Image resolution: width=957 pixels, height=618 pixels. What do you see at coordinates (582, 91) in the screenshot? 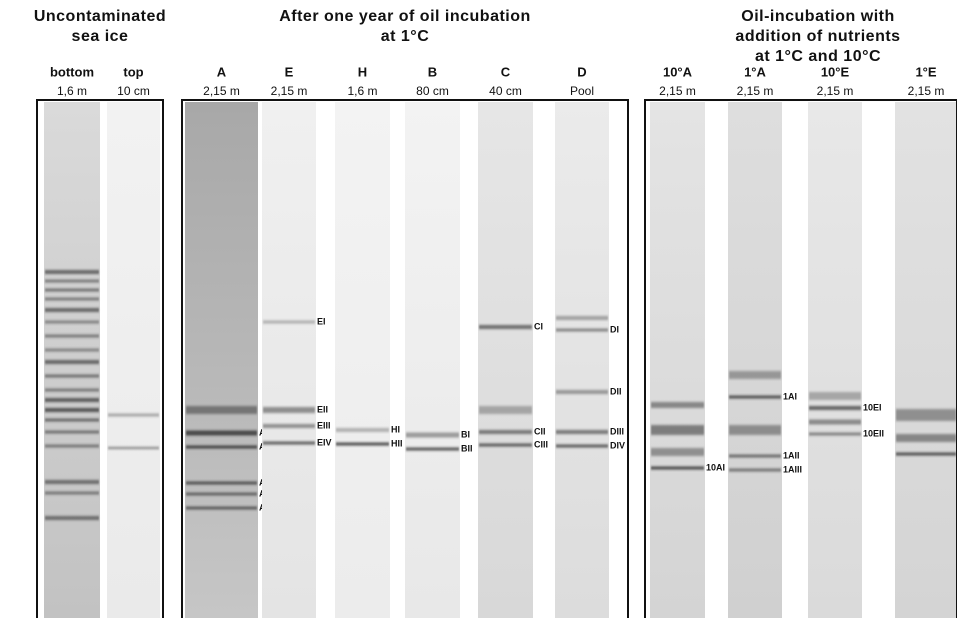
I see `lane-depth: Pool` at bounding box center [582, 91].